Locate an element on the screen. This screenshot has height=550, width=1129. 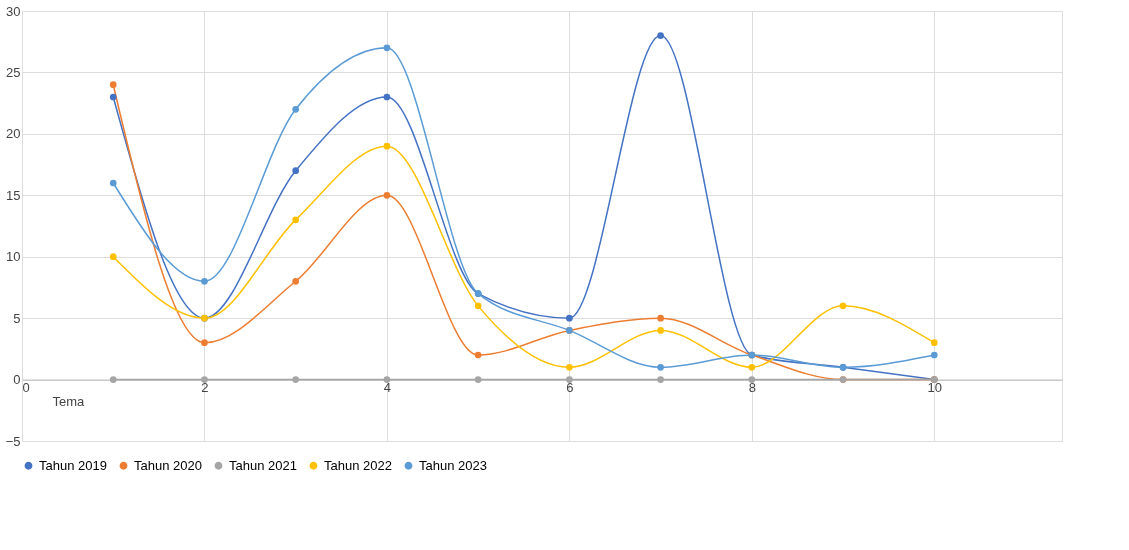
y-tick-label: 5 is located at coordinates (17, 318).